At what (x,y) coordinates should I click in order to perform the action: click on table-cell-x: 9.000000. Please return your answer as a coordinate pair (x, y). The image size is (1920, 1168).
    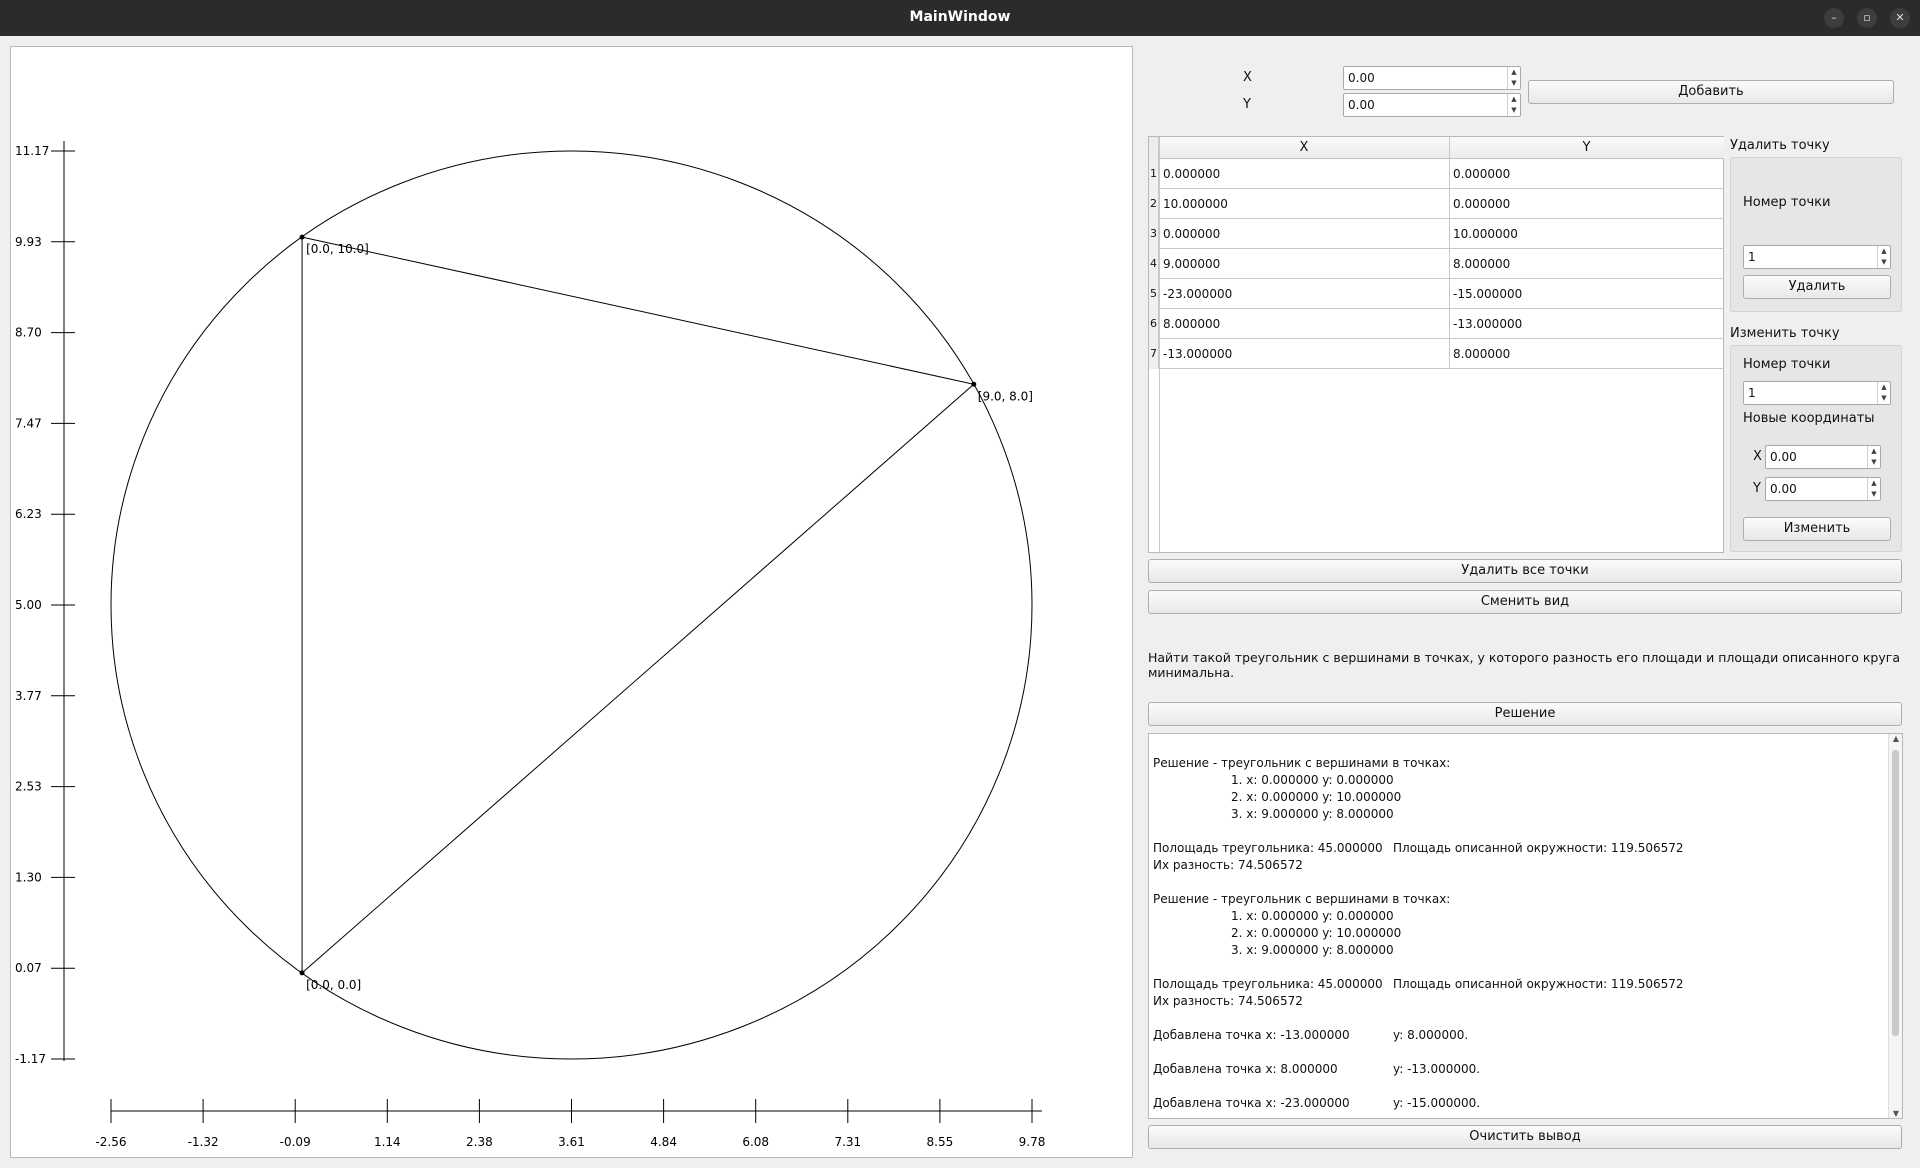
    Looking at the image, I should click on (1192, 264).